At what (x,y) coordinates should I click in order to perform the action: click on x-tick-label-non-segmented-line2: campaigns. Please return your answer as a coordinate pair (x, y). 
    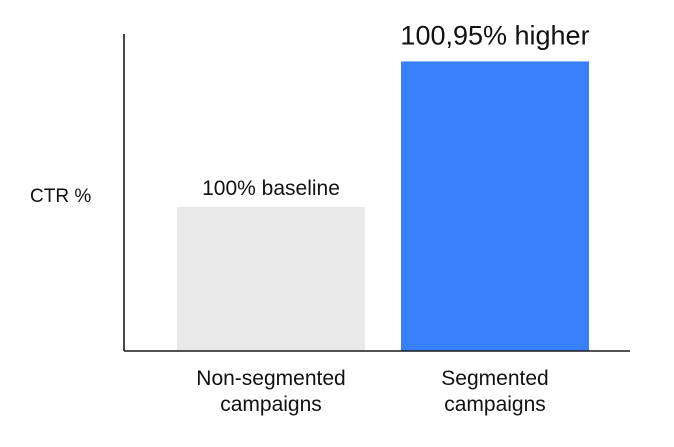
    Looking at the image, I should click on (271, 404).